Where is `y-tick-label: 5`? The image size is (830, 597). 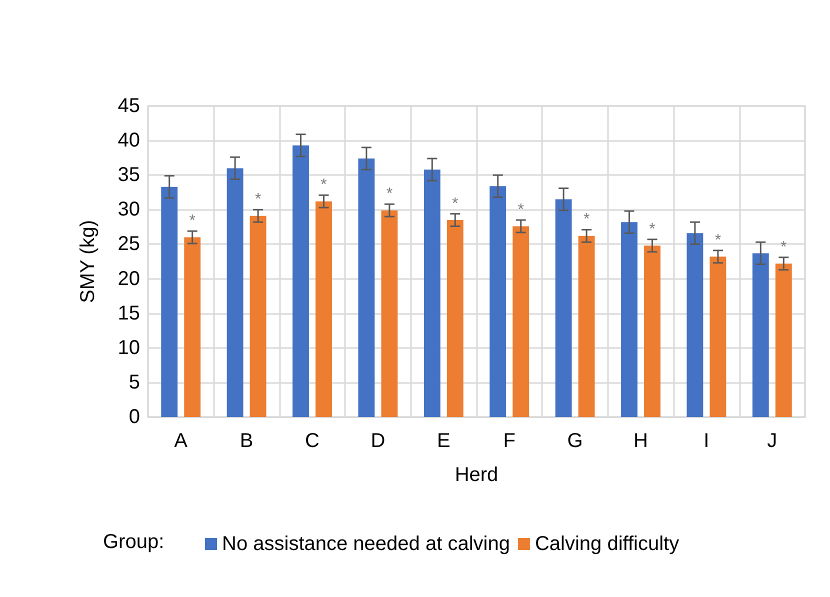
y-tick-label: 5 is located at coordinates (134, 382).